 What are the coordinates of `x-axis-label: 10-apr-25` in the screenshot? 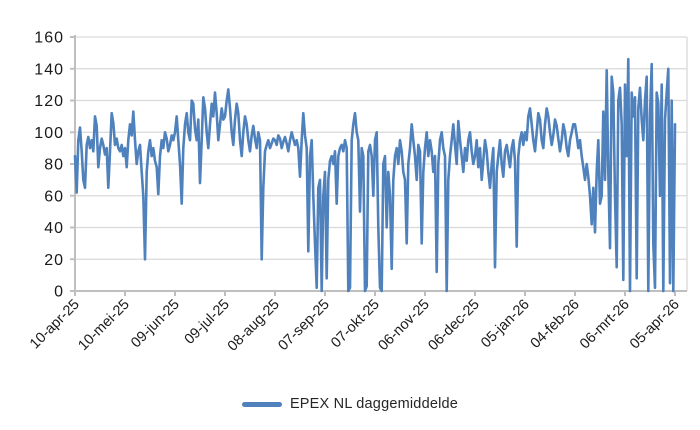 It's located at (55, 325).